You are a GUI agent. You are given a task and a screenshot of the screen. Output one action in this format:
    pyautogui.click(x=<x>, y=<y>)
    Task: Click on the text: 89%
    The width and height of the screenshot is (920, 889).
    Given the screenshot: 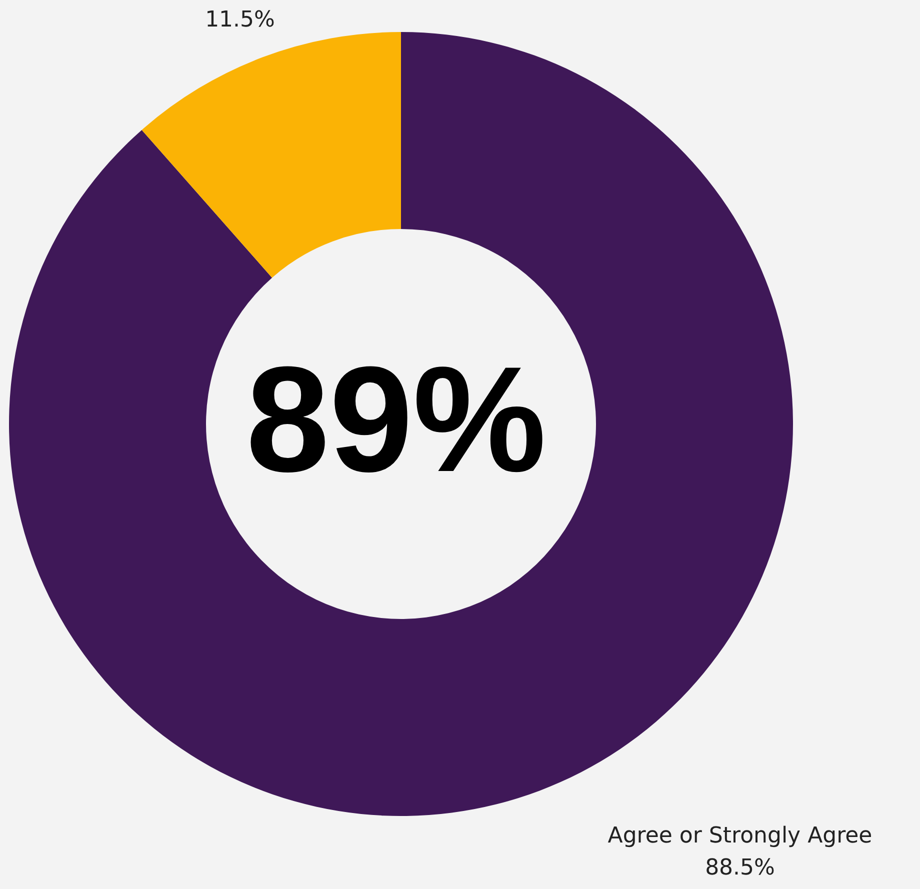 What is the action you would take?
    pyautogui.click(x=396, y=419)
    